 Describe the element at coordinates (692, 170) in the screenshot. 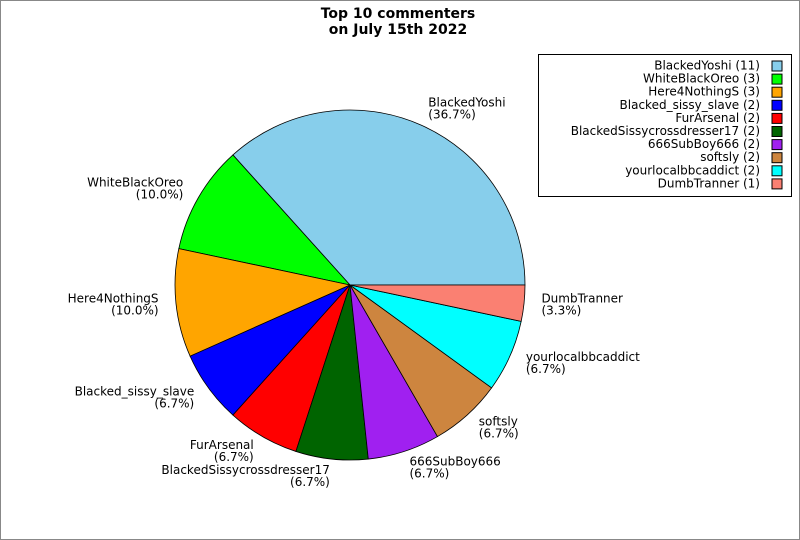

I see `legend-label: yourlocalbbcaddict (2)` at that location.